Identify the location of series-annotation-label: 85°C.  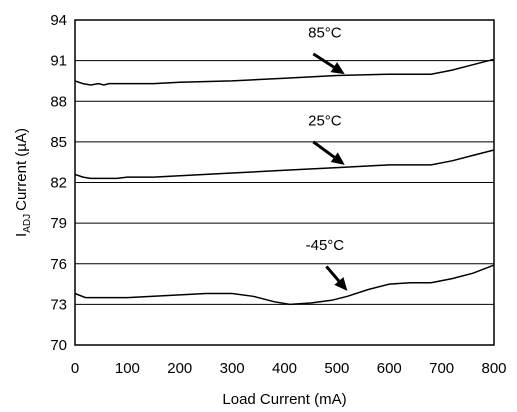
(325, 33).